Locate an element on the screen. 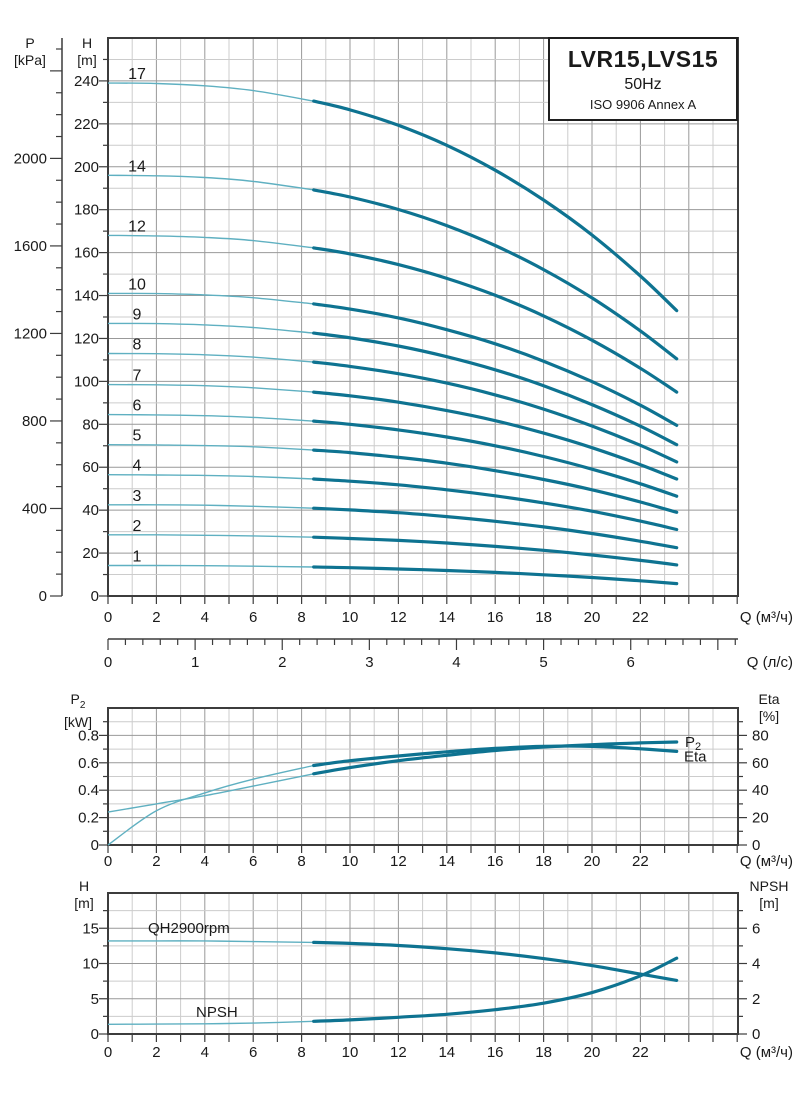 The width and height of the screenshot is (797, 1094). flow-ls-tick-label: 0 is located at coordinates (108, 662).